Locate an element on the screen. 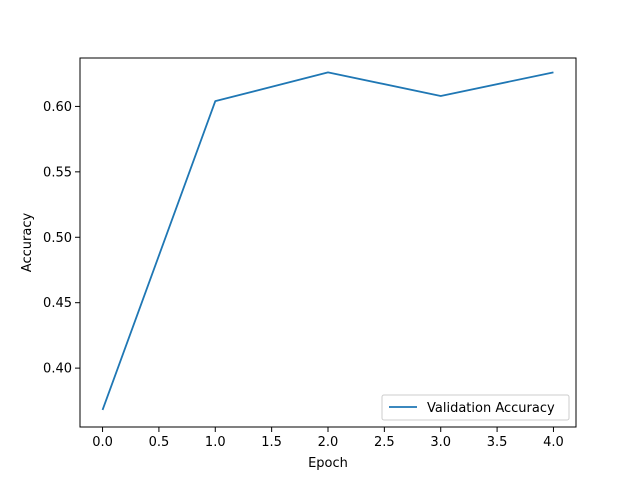 Image resolution: width=640 pixels, height=480 pixels. x-axis: 0.0 0.5 1.0 1.5 2.0 2.5 3.0 3.5 4.0 is located at coordinates (328, 438).